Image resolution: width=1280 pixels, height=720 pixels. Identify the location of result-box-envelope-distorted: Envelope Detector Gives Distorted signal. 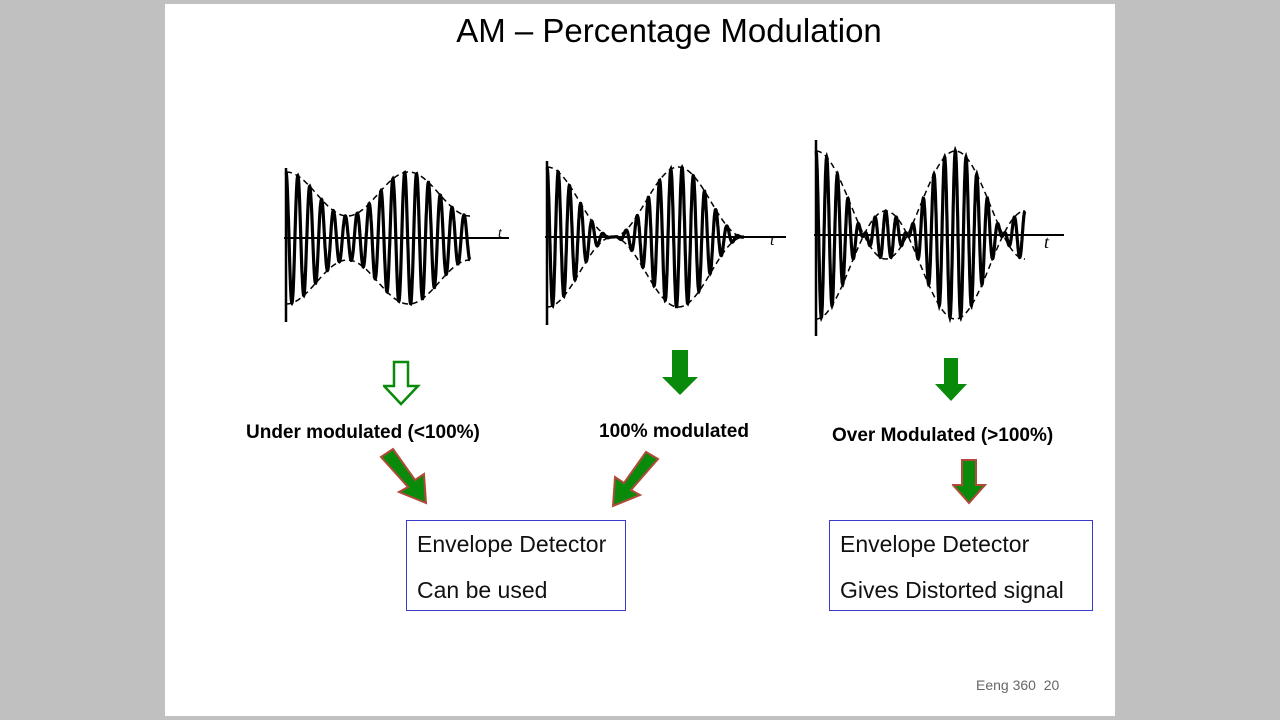
(961, 565).